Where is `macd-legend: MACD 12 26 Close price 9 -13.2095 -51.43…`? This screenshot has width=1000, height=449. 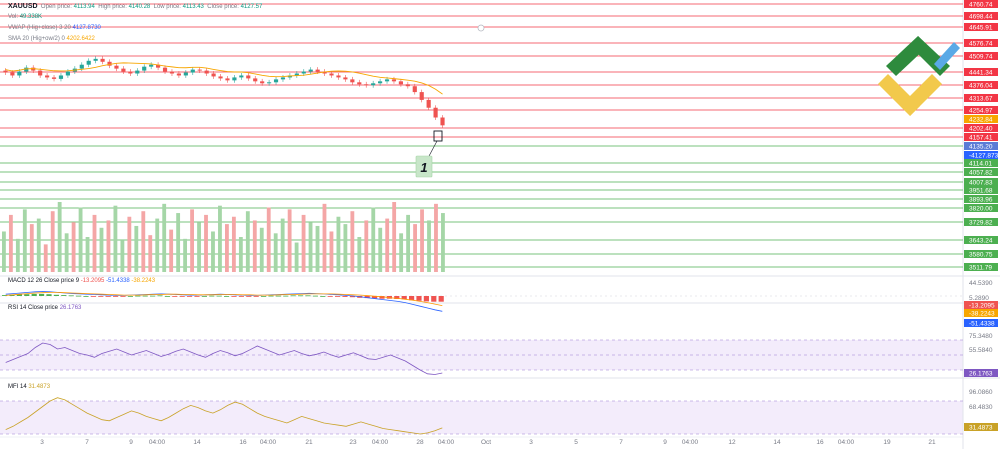
macd-legend: MACD 12 26 Close price 9 -13.2095 -51.43… is located at coordinates (81, 281).